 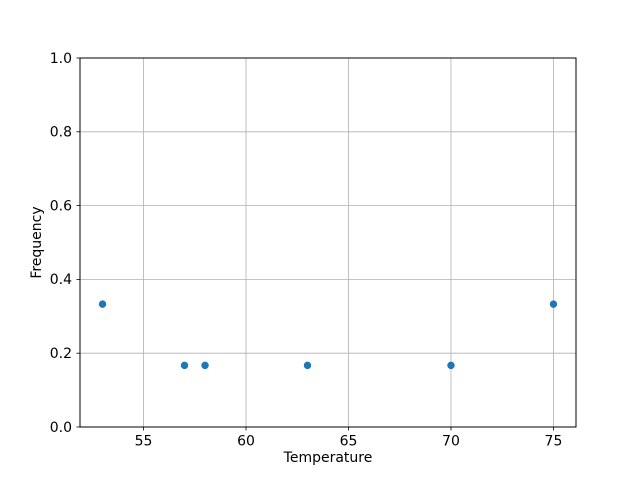 What do you see at coordinates (246, 442) in the screenshot?
I see `x-tick-label: 60` at bounding box center [246, 442].